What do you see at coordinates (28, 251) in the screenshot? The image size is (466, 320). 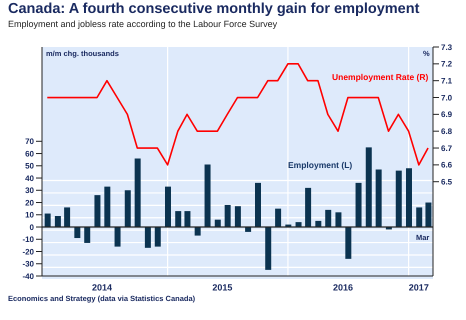 I see `y-tick-label: -20` at bounding box center [28, 251].